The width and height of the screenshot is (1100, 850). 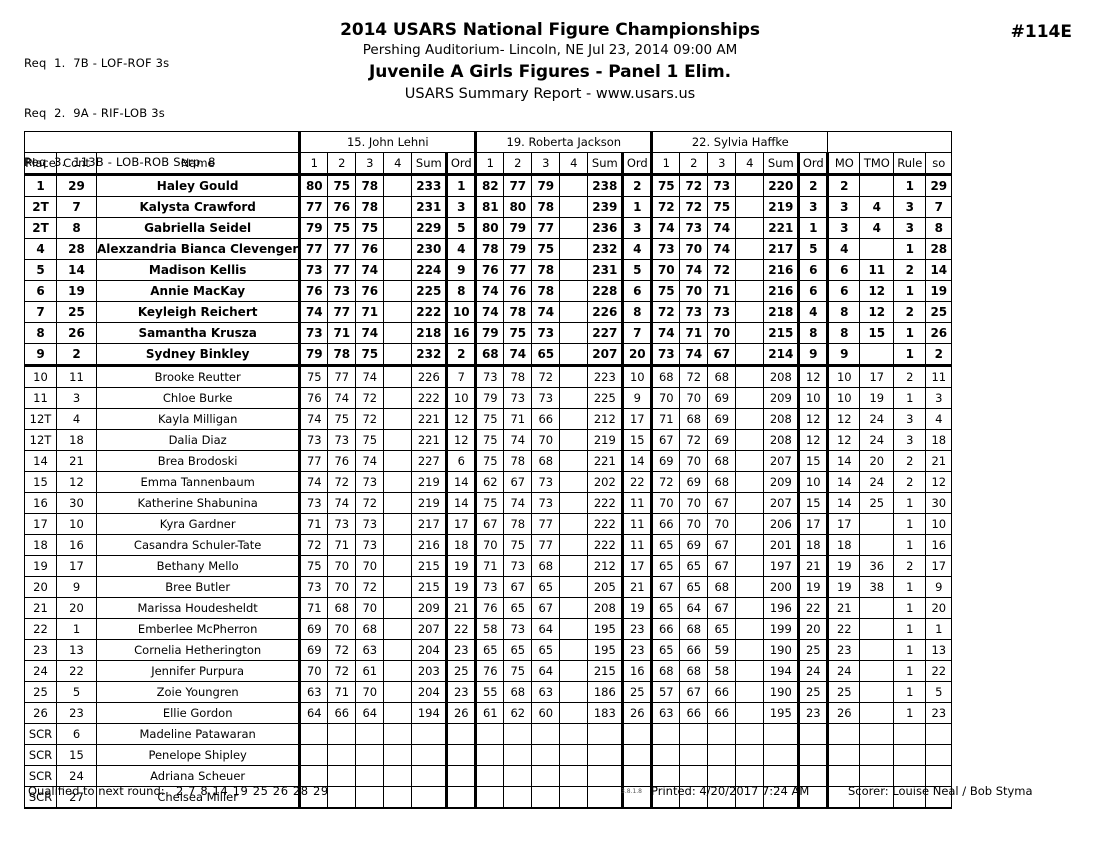 What do you see at coordinates (76, 291) in the screenshot?
I see `cell-cont: 19` at bounding box center [76, 291].